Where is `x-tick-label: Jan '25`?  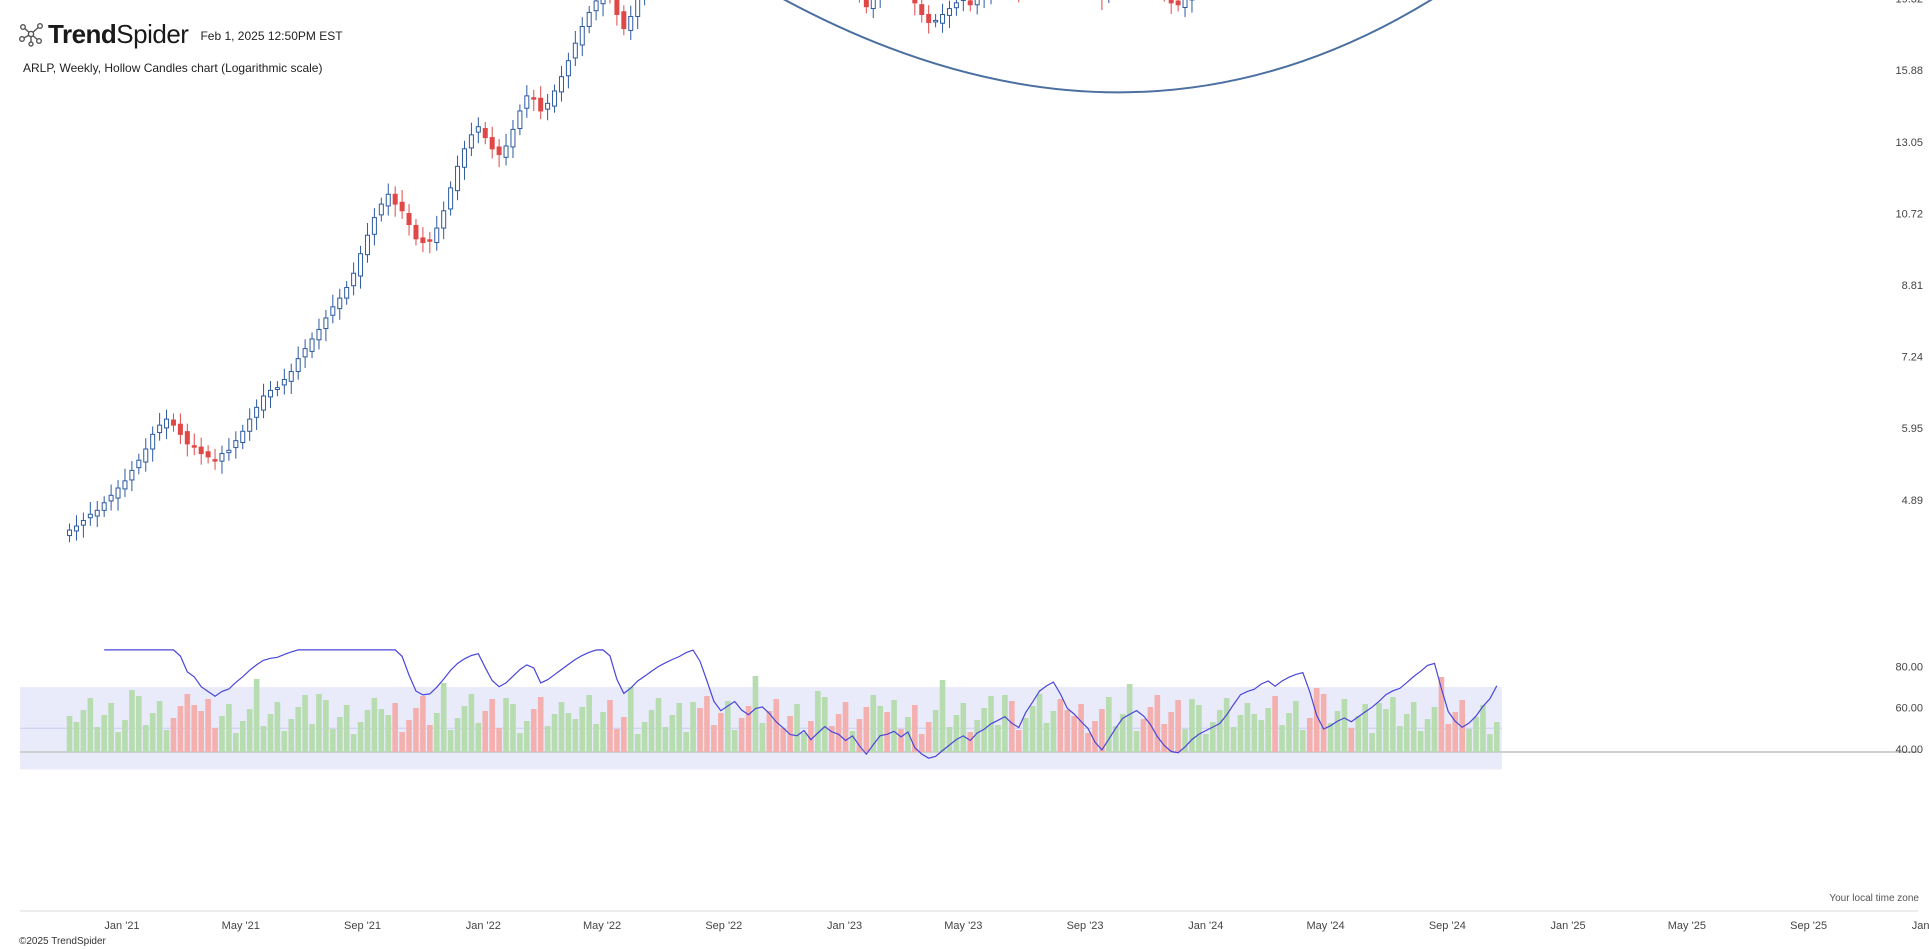 x-tick-label: Jan '25 is located at coordinates (1568, 926).